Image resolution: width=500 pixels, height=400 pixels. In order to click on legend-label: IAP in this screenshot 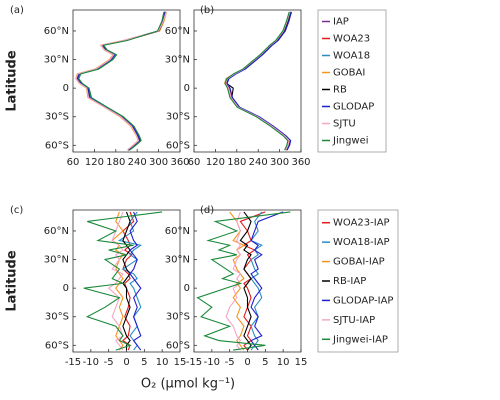, I will do `click(341, 22)`.